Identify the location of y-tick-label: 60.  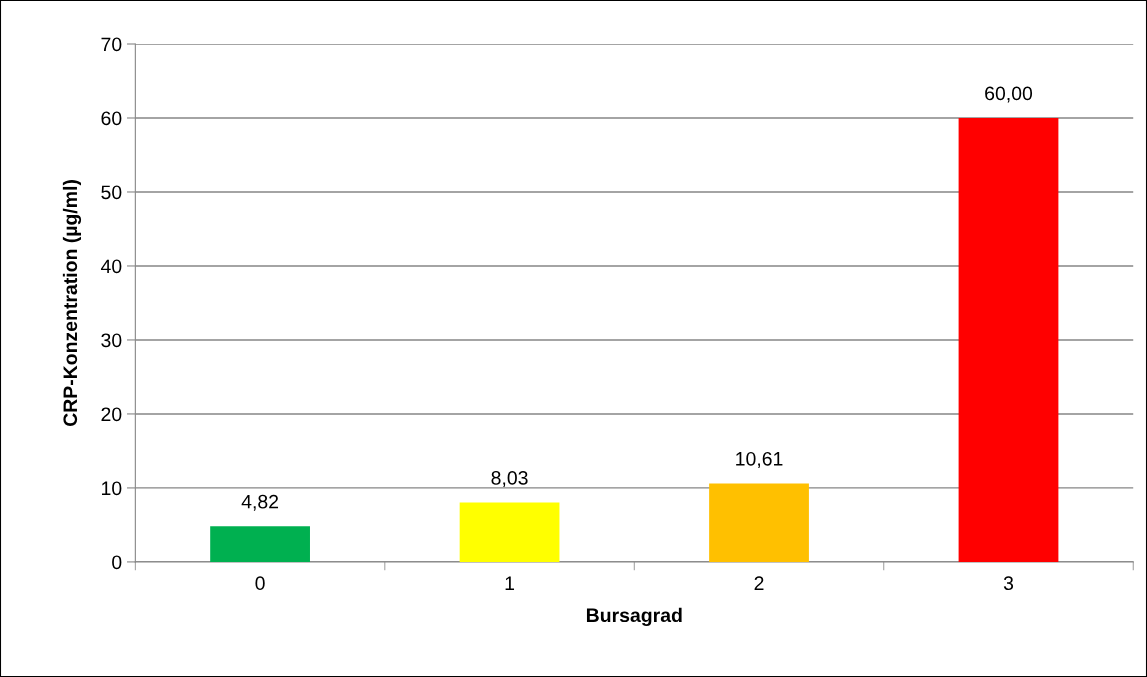
(111, 118).